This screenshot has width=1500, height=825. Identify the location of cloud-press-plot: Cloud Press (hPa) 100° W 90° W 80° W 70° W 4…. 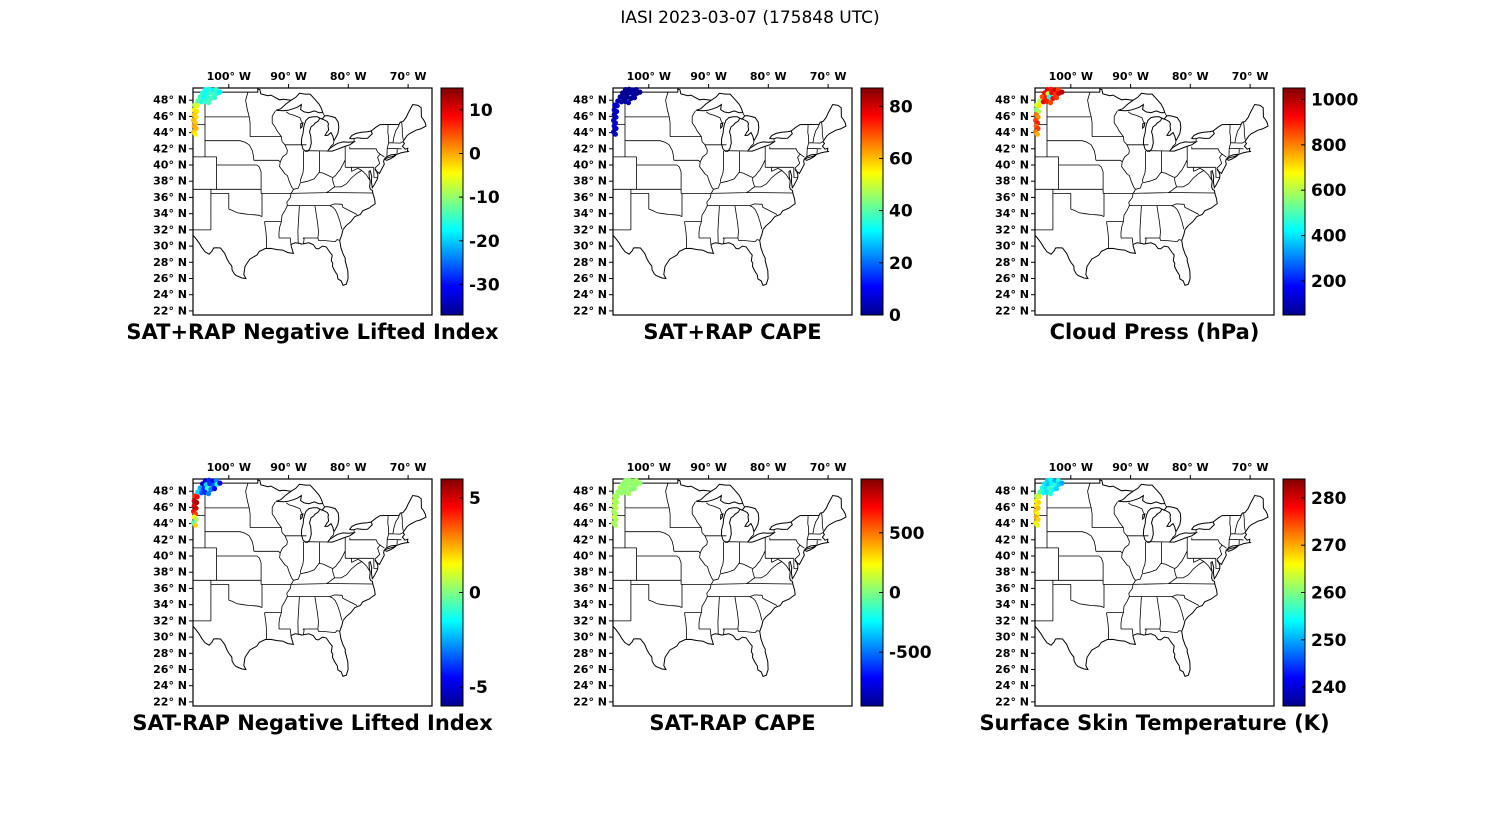
(1176, 207).